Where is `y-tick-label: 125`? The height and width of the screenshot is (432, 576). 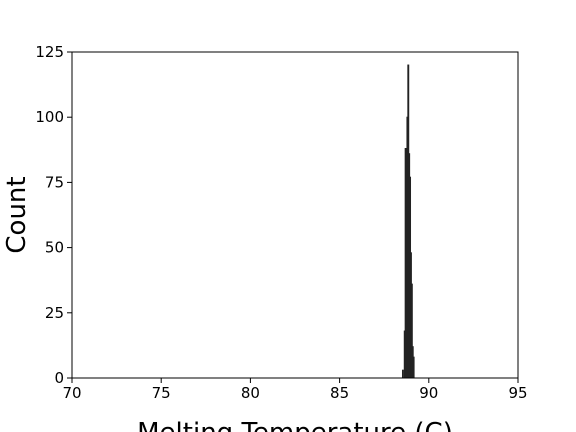
y-tick-label: 125 is located at coordinates (49, 52).